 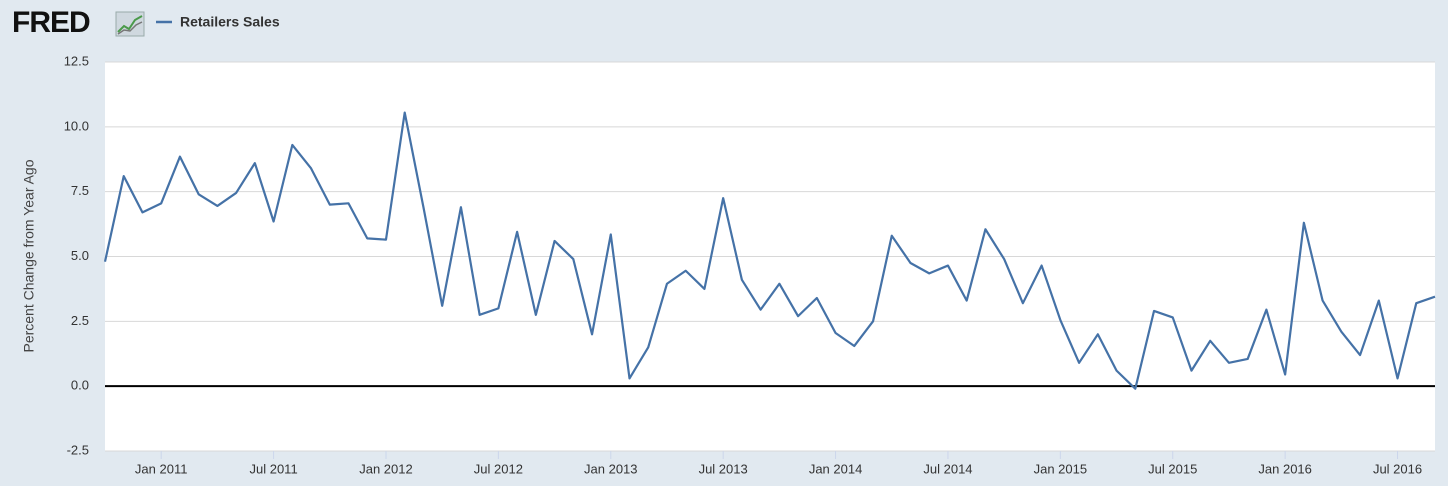 What do you see at coordinates (76, 60) in the screenshot?
I see `y-tick-label: 12.5` at bounding box center [76, 60].